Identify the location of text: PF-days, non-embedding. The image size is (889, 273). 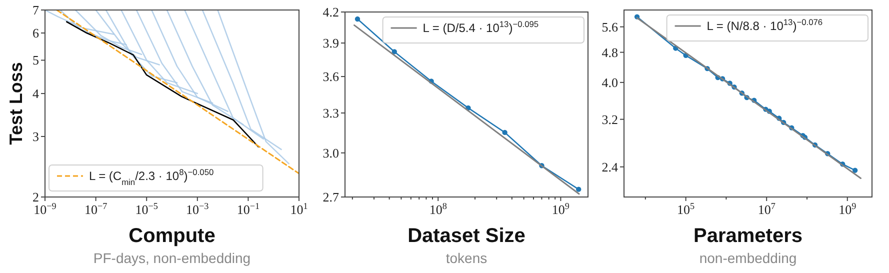
(172, 258).